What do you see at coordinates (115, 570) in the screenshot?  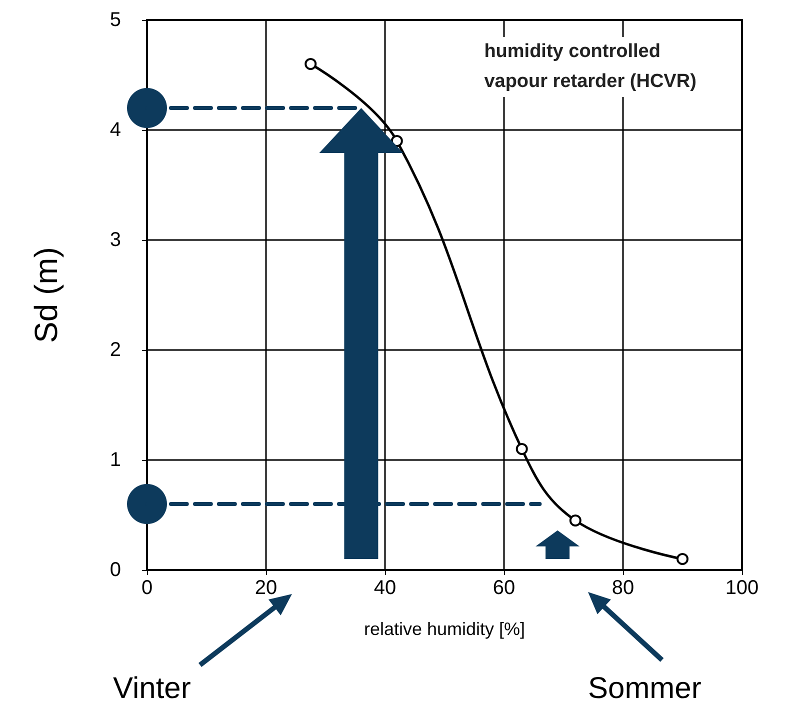 I see `y-tick-label: 0` at bounding box center [115, 570].